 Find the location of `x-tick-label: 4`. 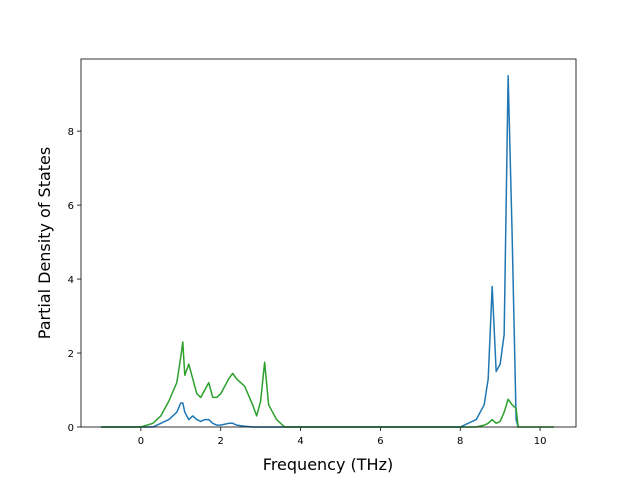

x-tick-label: 4 is located at coordinates (300, 441).